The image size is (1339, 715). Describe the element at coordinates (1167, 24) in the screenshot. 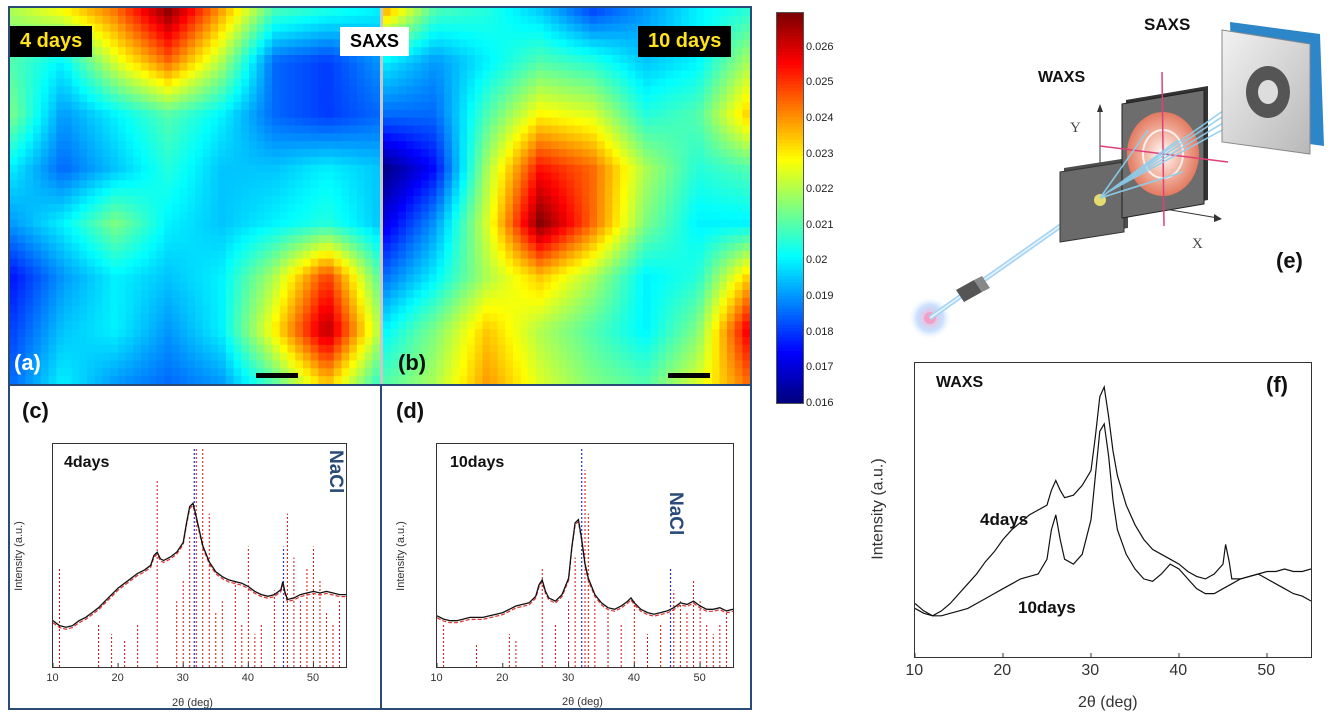

I see `saxs-detector-label: SAXS` at that location.